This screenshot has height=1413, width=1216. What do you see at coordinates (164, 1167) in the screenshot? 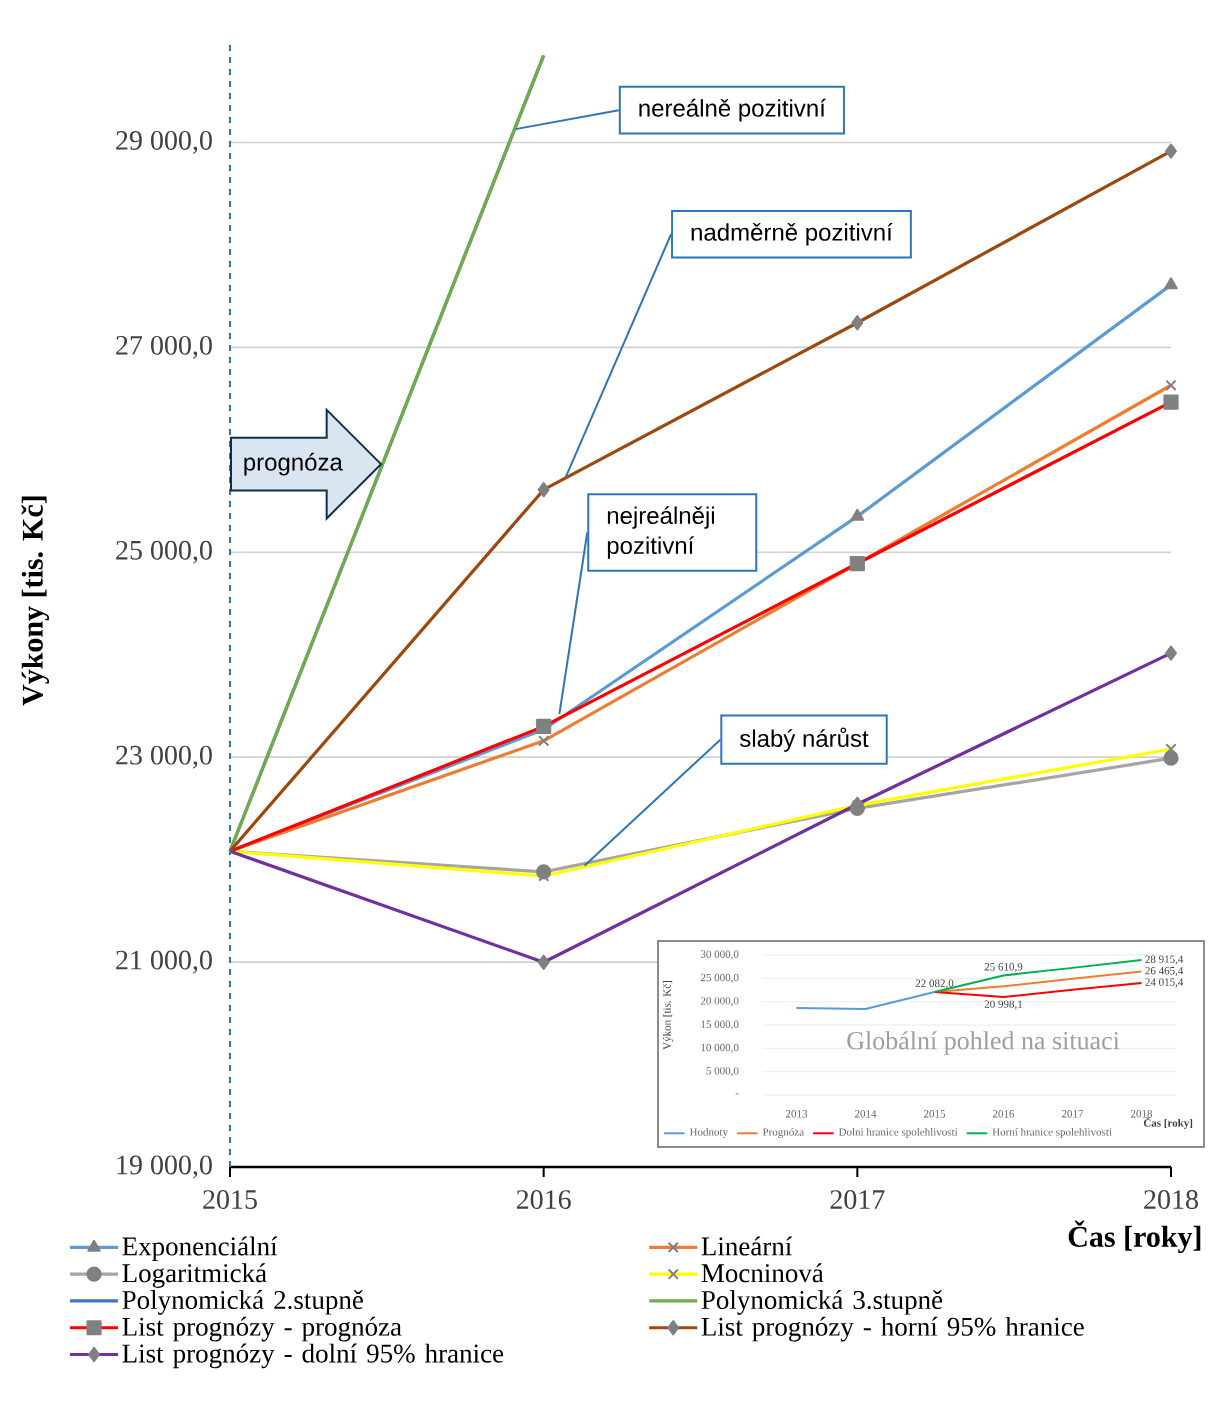
I see `y-tick-label: 19 000,0` at bounding box center [164, 1167].